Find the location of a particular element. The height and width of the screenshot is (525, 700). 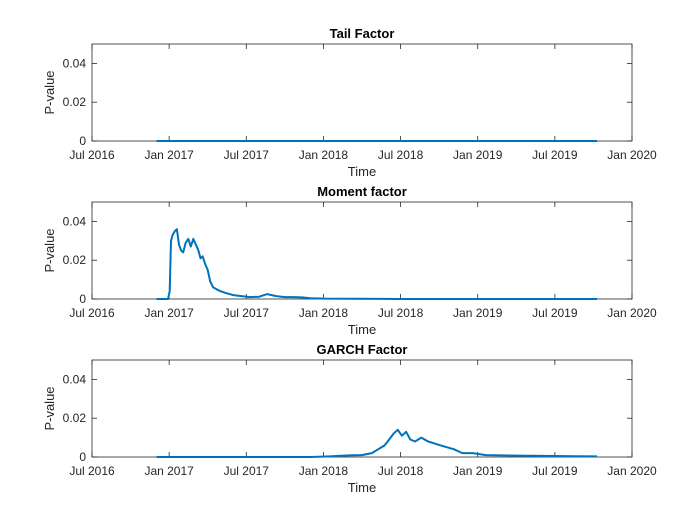

plot-title: GARCH Factor is located at coordinates (361, 349).